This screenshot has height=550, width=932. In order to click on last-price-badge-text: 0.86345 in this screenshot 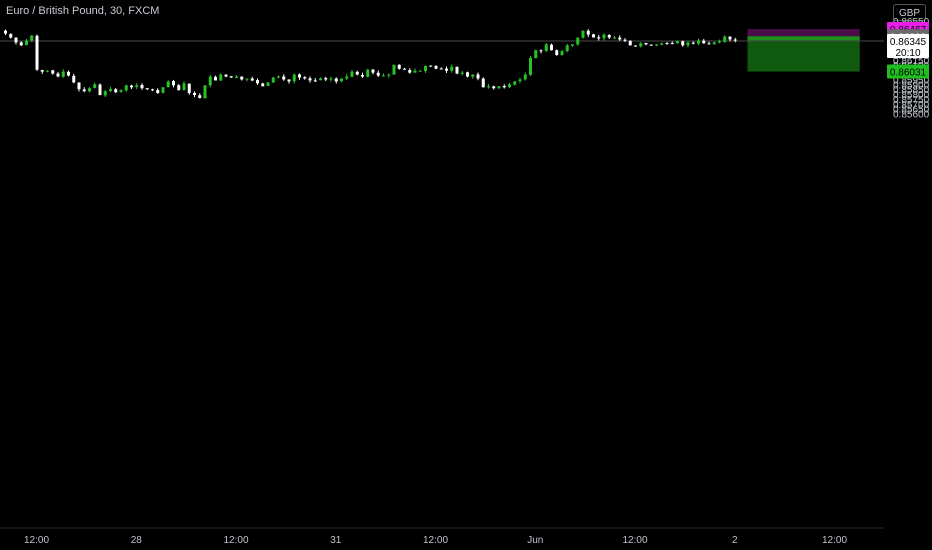, I will do `click(908, 42)`.